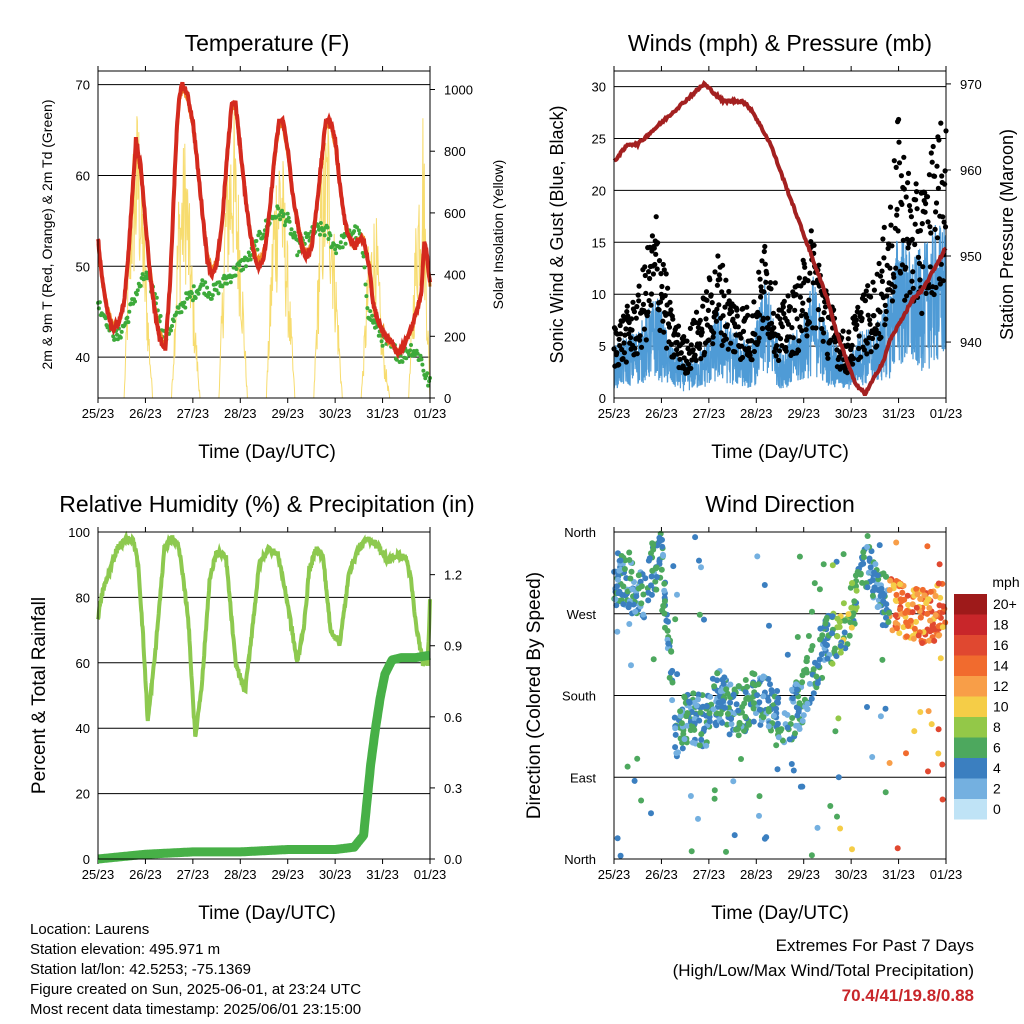 The width and height of the screenshot is (1024, 1024). What do you see at coordinates (83, 85) in the screenshot?
I see `y-tick-label: 70` at bounding box center [83, 85].